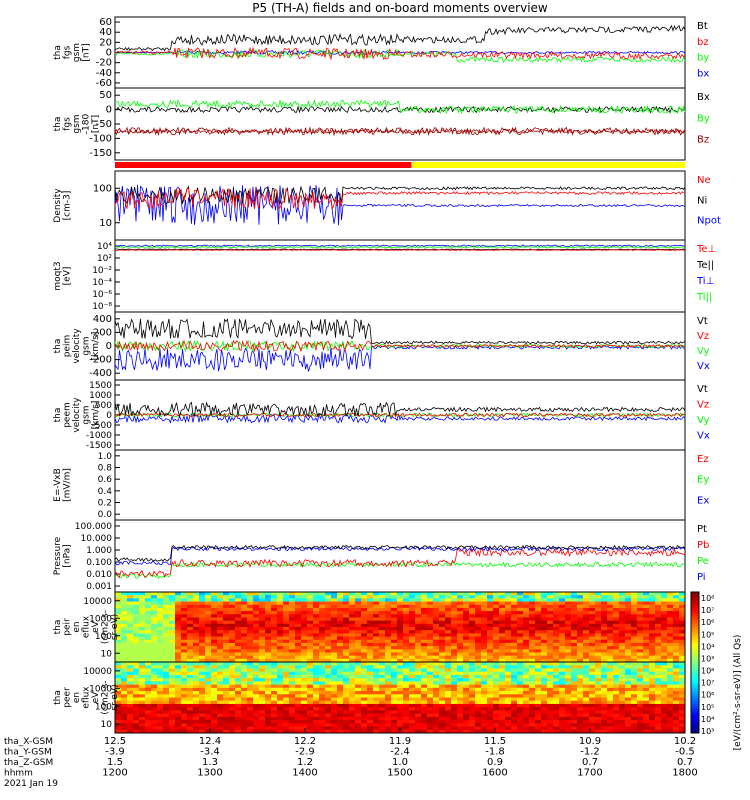 The width and height of the screenshot is (750, 800). What do you see at coordinates (87, 124) in the screenshot?
I see `y-axis-label: -180` at bounding box center [87, 124].